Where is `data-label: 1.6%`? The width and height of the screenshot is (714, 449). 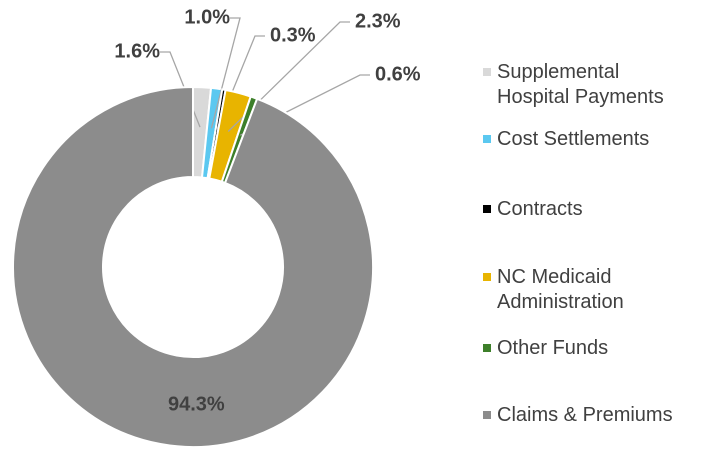 data-label: 1.6% is located at coordinates (137, 51).